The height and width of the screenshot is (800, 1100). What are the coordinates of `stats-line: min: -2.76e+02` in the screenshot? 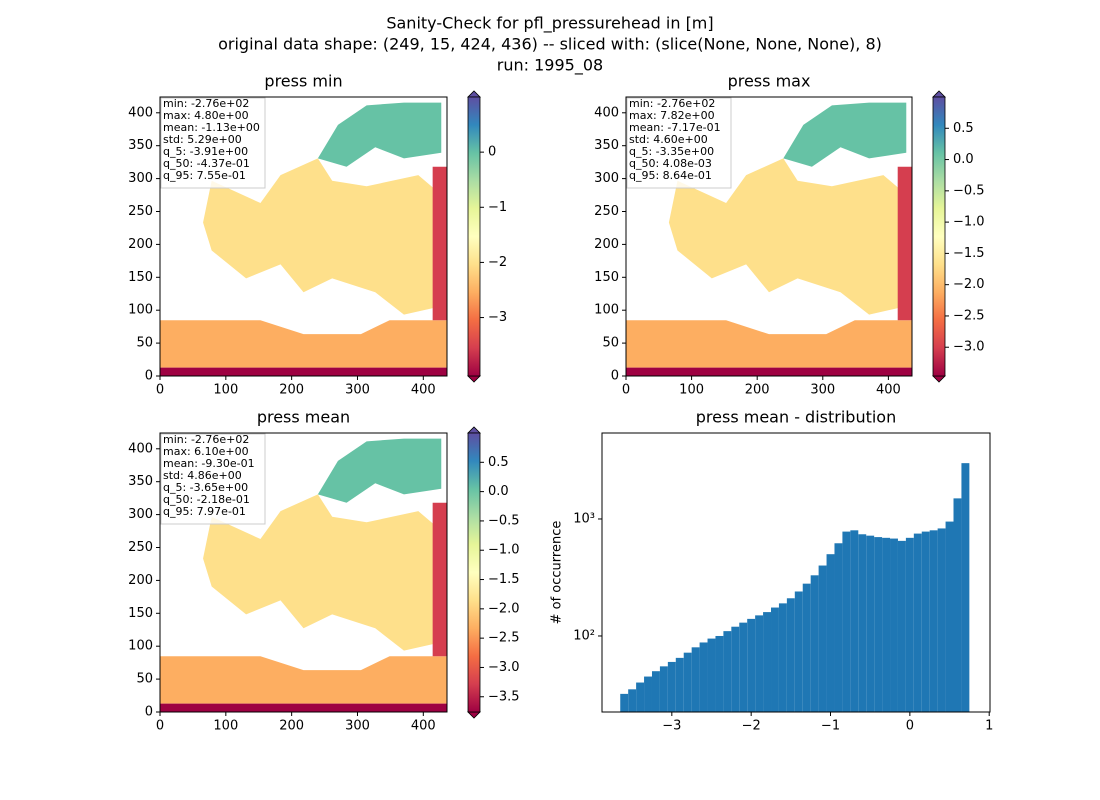 It's located at (672, 103).